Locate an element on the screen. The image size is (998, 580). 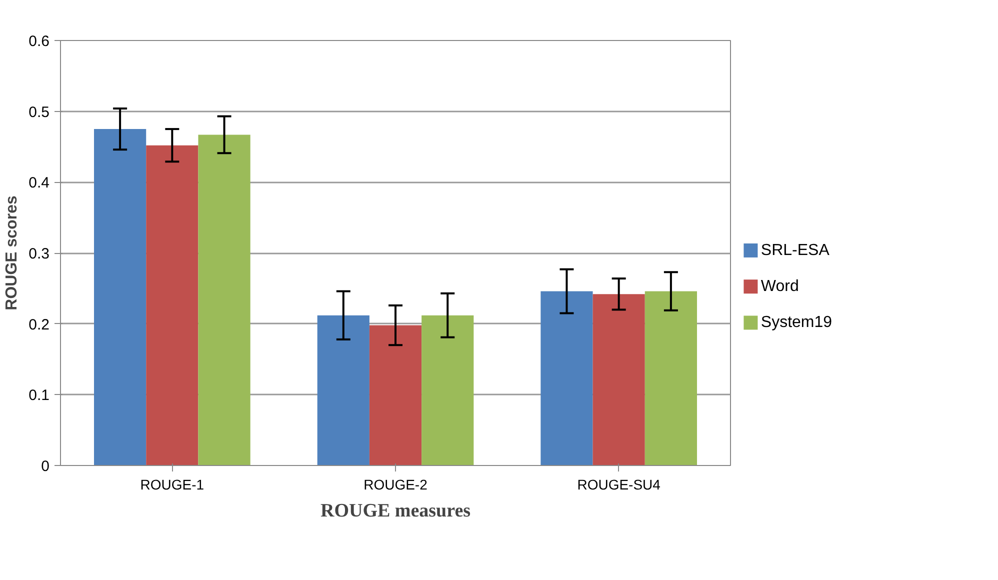
x-axis-title: ROUGE measures is located at coordinates (395, 511).